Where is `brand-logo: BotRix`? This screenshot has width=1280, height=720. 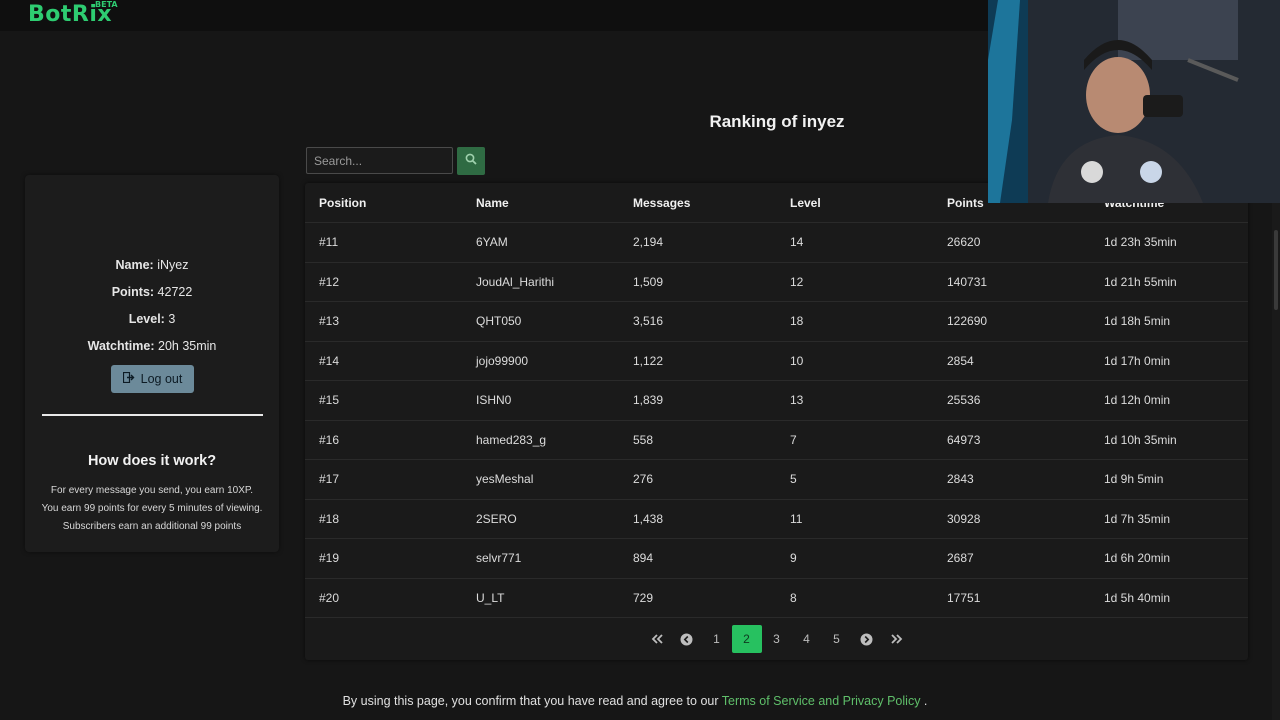
brand-logo: BotRix is located at coordinates (70, 14).